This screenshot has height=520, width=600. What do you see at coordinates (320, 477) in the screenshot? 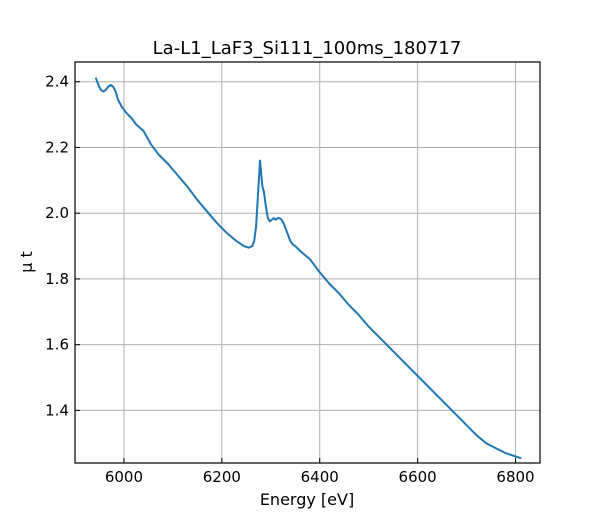
I see `x-tick-label: 6400` at bounding box center [320, 477].